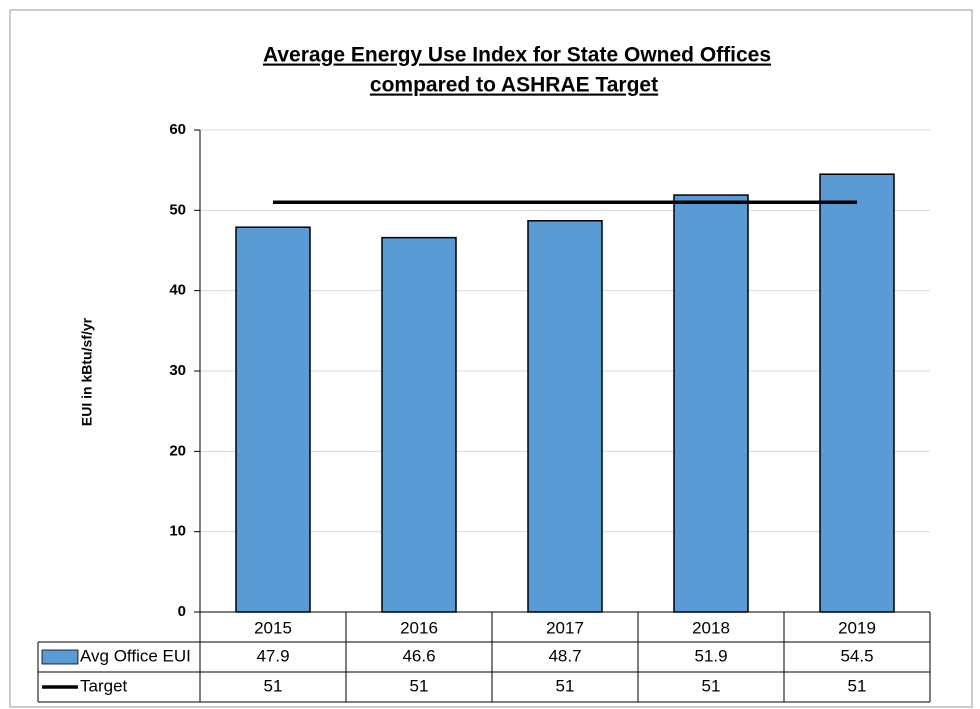 The height and width of the screenshot is (709, 980). What do you see at coordinates (514, 85) in the screenshot?
I see `chart-title: compared to ASHRAE Target` at bounding box center [514, 85].